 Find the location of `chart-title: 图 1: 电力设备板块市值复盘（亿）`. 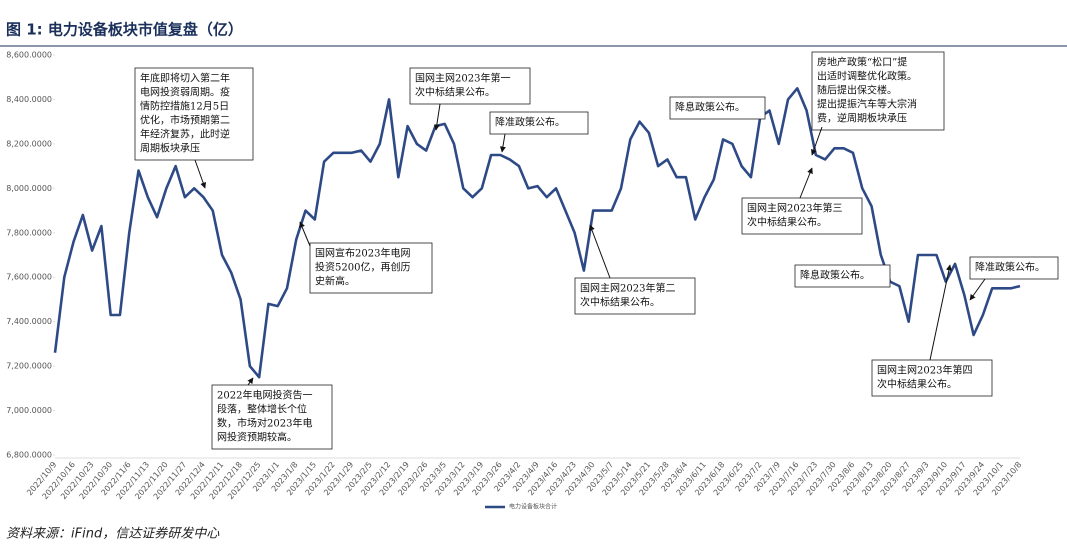

chart-title: 图 1: 电力设备板块市值复盘（亿） is located at coordinates (124, 30).